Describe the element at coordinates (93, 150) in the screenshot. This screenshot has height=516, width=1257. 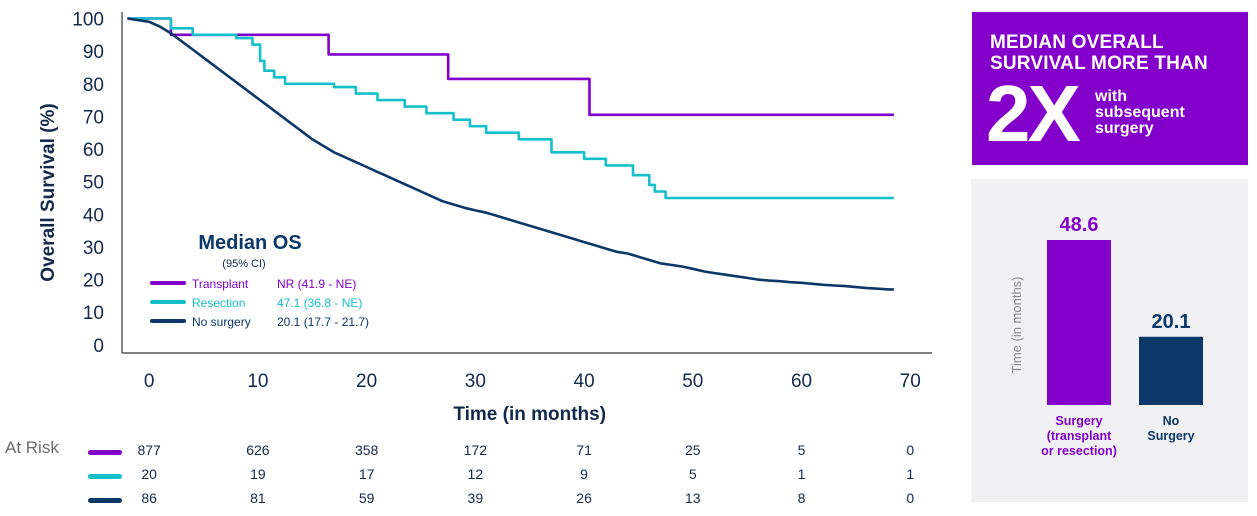
I see `y-tick-label: 60` at that location.